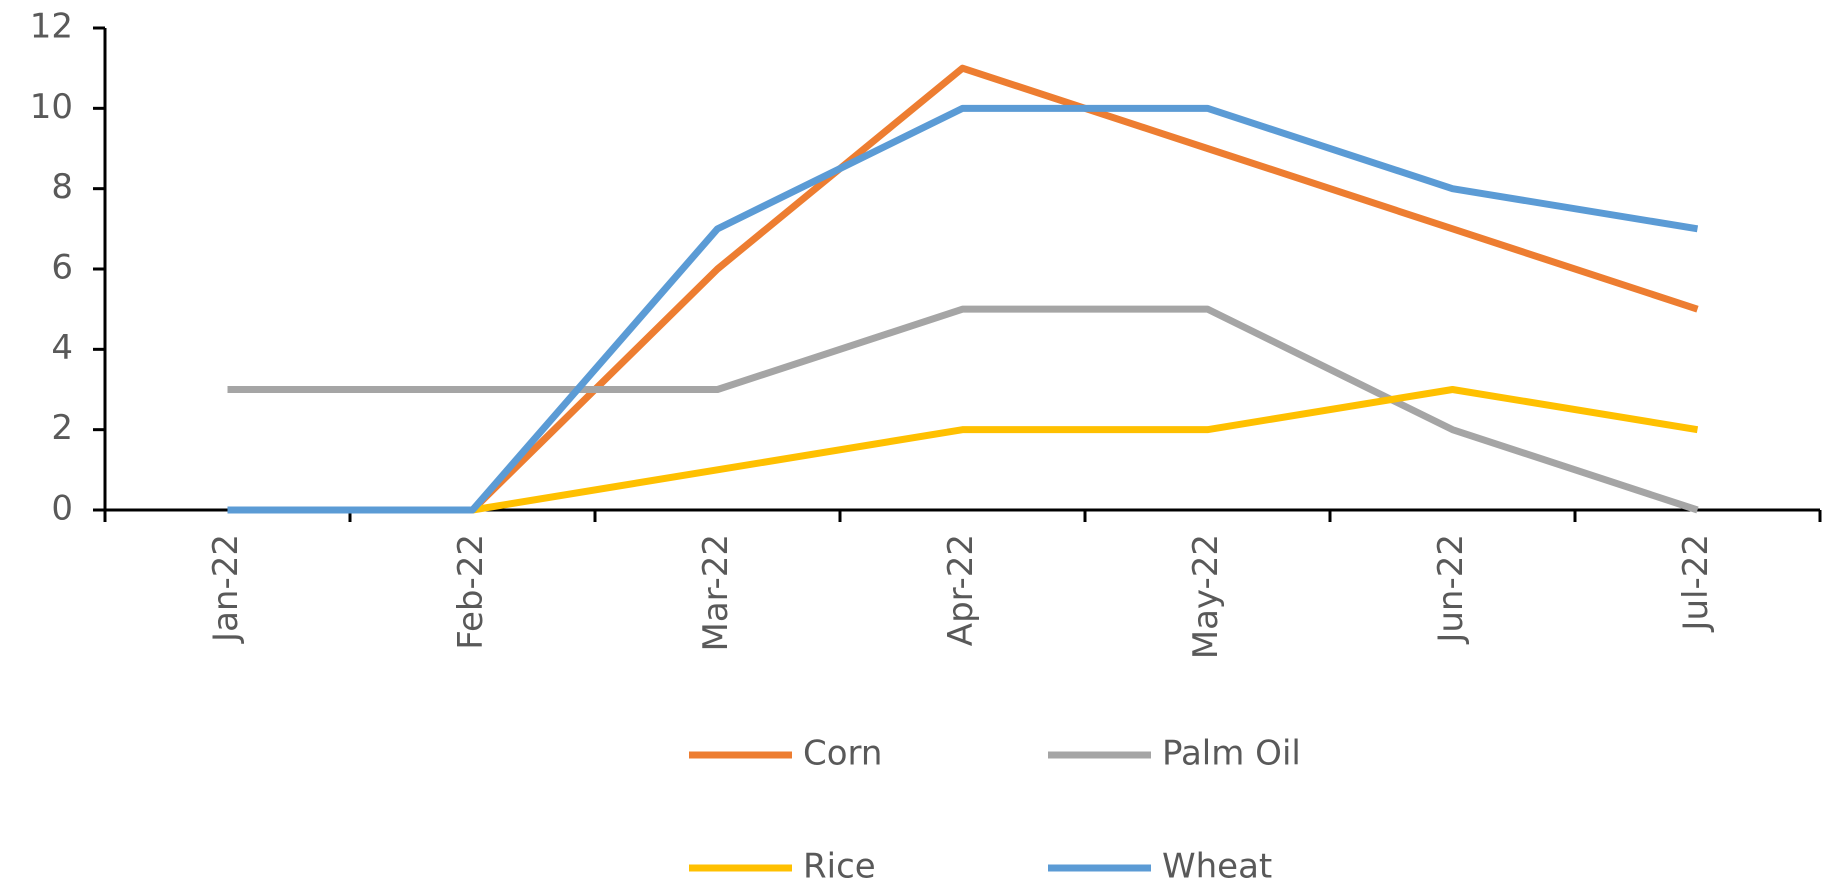 Image resolution: width=1826 pixels, height=888 pixels. Describe the element at coordinates (1696, 583) in the screenshot. I see `x-tick-label: Jul-22` at that location.